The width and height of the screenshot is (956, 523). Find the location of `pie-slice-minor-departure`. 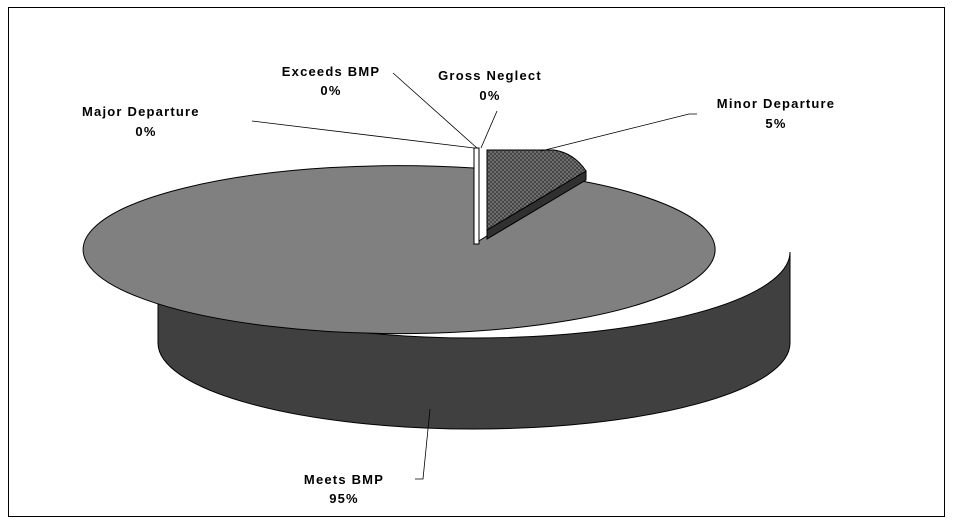

pie-slice-minor-departure is located at coordinates (536, 190).